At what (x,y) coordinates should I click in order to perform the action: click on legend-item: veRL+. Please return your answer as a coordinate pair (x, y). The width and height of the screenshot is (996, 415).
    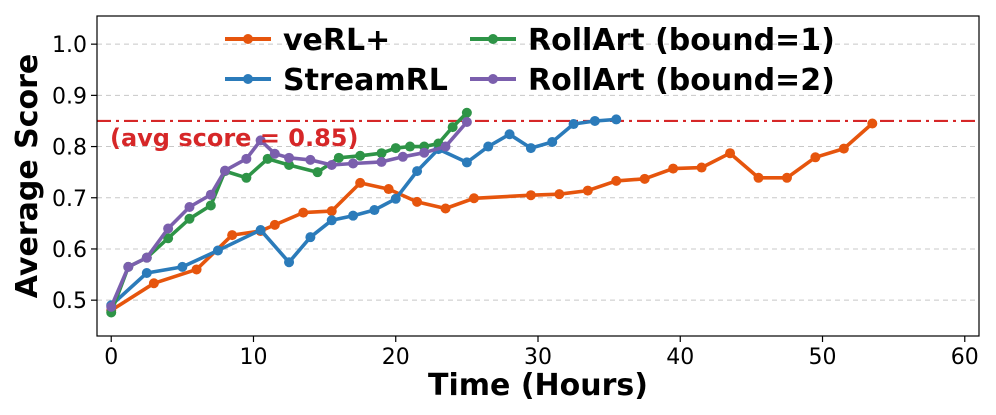
    Looking at the image, I should click on (307, 40).